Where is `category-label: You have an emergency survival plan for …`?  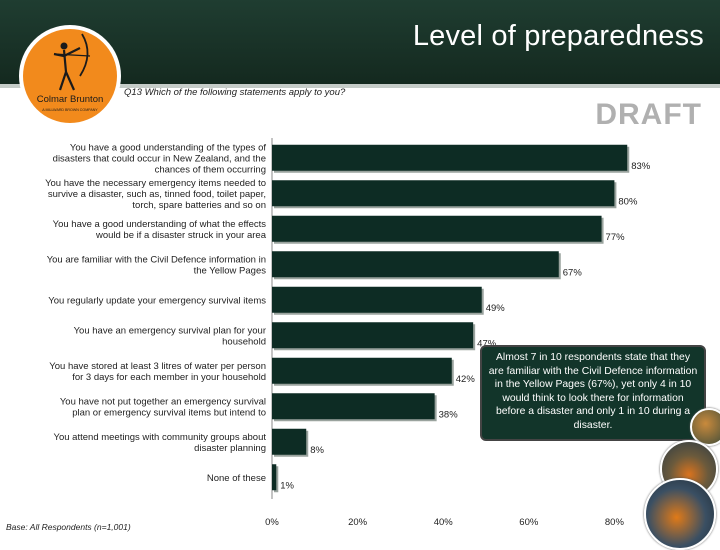 category-label: You have an emergency survival plan for … is located at coordinates (170, 330).